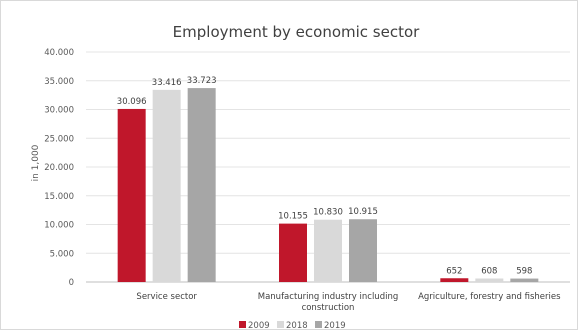 The image size is (578, 330). What do you see at coordinates (328, 308) in the screenshot?
I see `category-label: construction` at bounding box center [328, 308].